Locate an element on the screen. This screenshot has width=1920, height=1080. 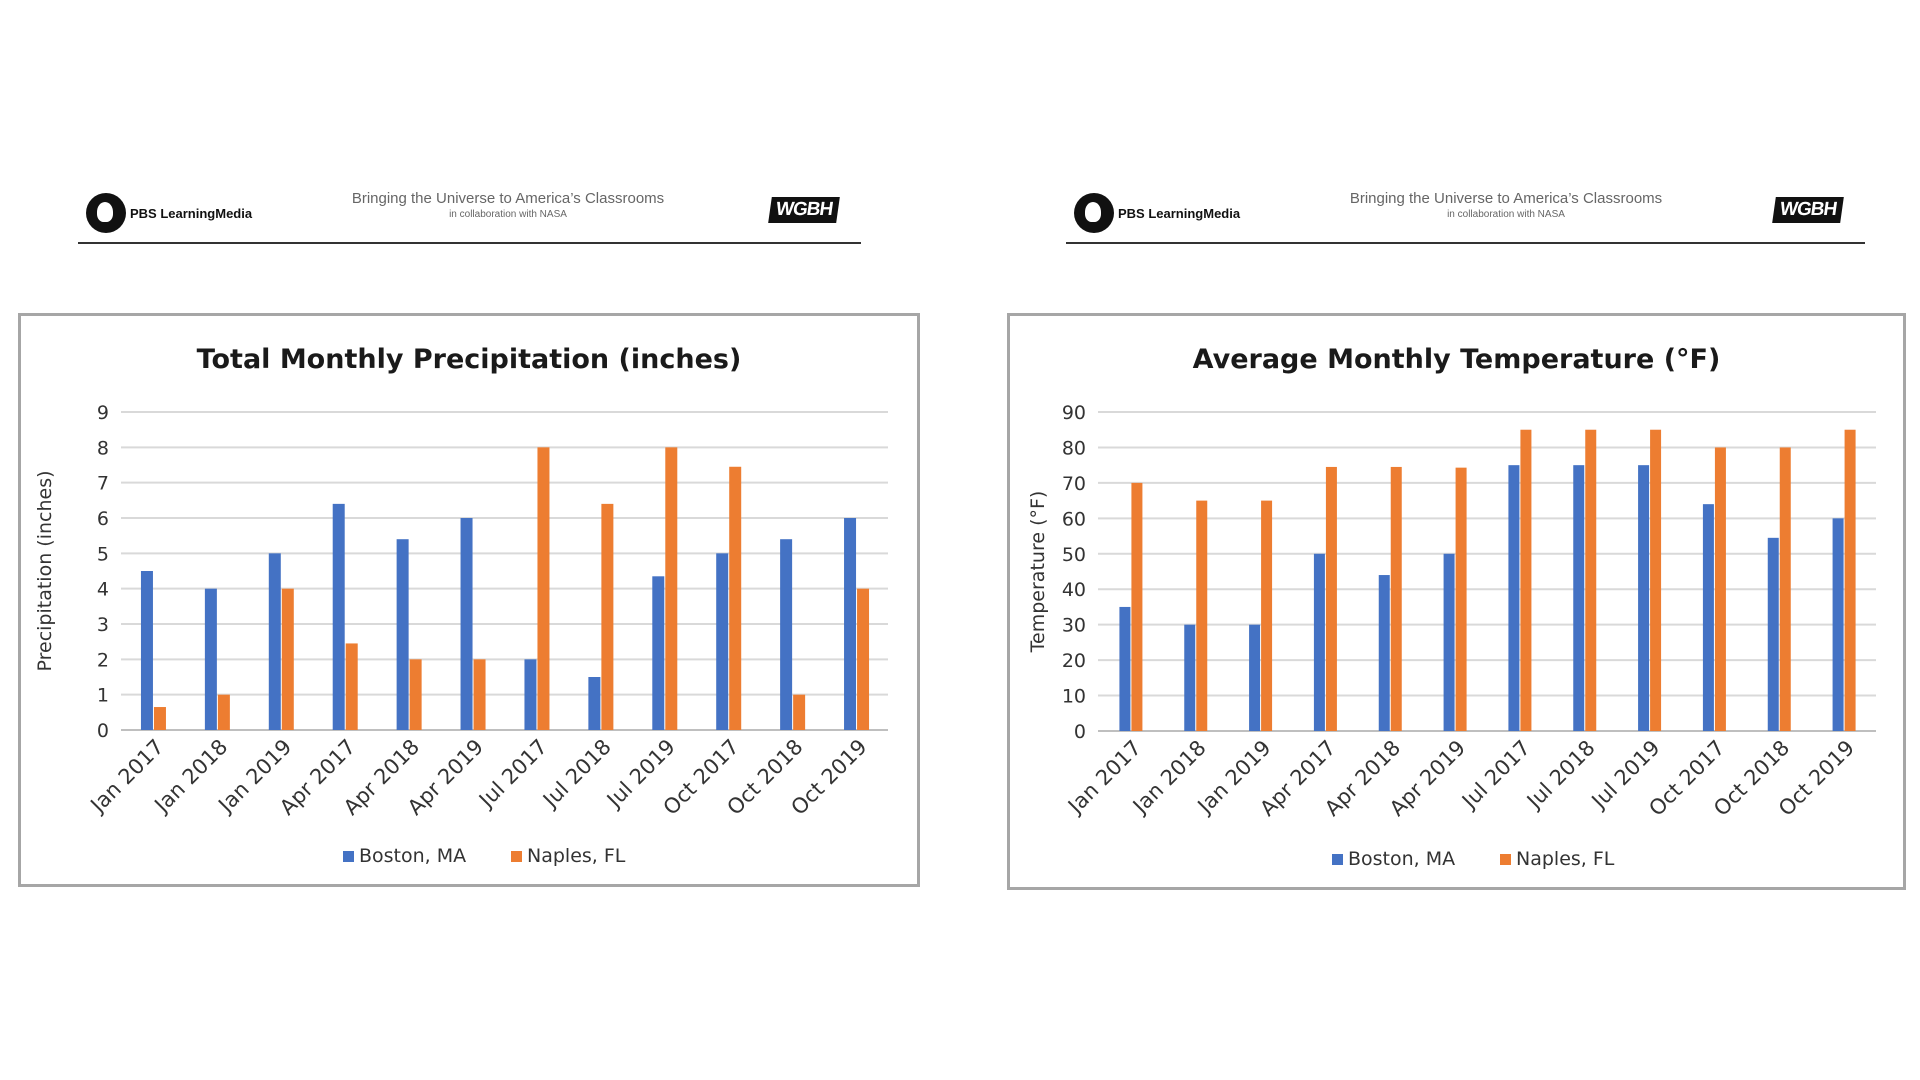
y-tick-label: 70 is located at coordinates (1074, 484).